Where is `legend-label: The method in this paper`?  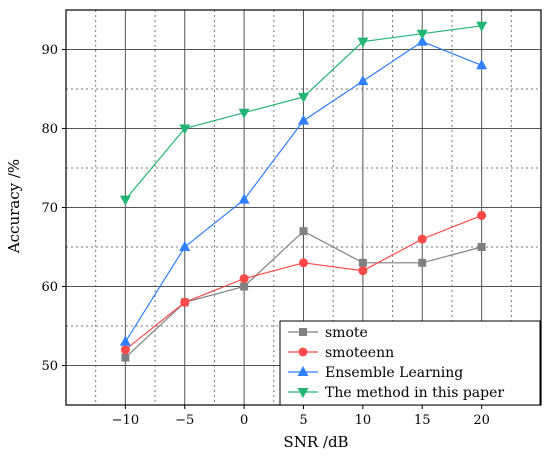 legend-label: The method in this paper is located at coordinates (414, 393).